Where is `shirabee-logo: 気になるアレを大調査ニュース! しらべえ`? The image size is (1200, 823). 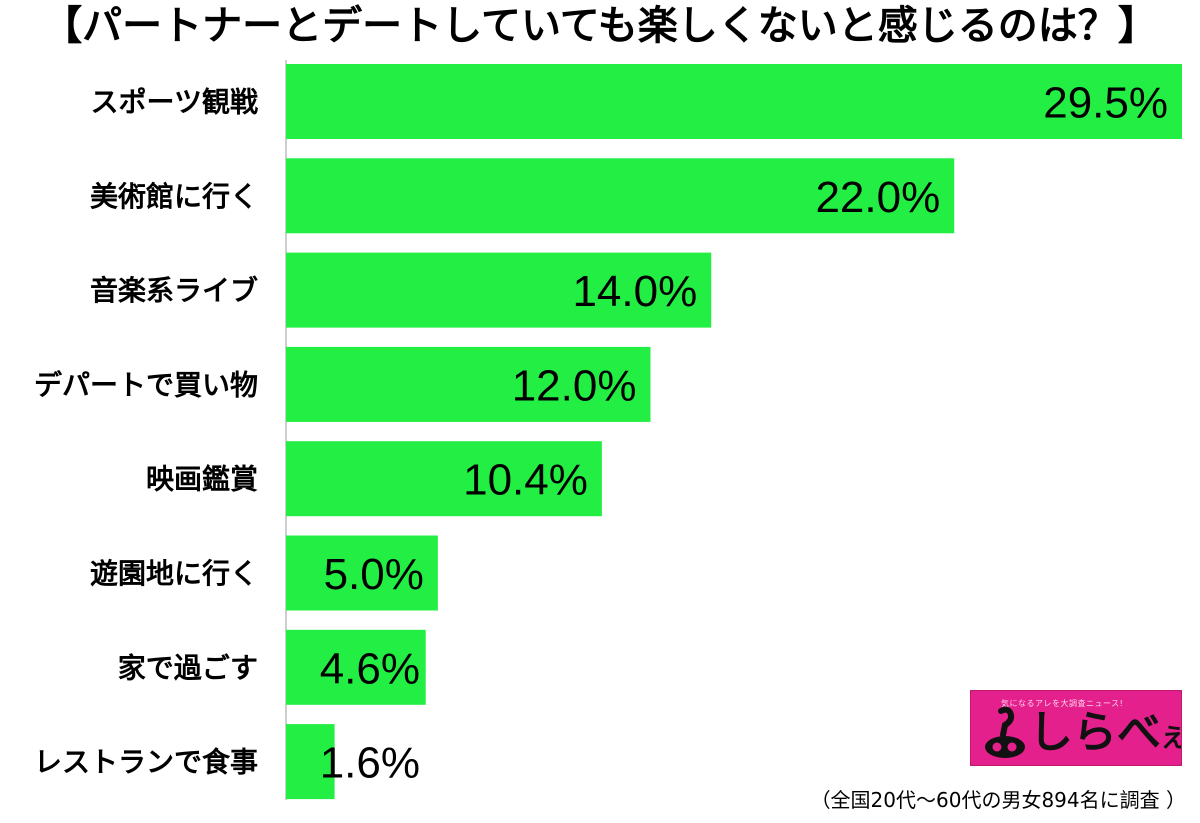
shirabee-logo: 気になるアレを大調査ニュース! しらべえ is located at coordinates (1076, 728).